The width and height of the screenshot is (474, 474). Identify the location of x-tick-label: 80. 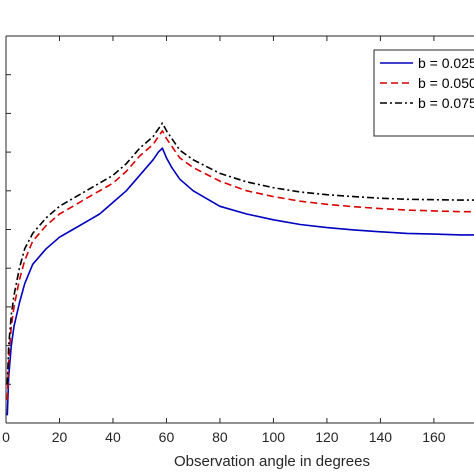
(220, 437).